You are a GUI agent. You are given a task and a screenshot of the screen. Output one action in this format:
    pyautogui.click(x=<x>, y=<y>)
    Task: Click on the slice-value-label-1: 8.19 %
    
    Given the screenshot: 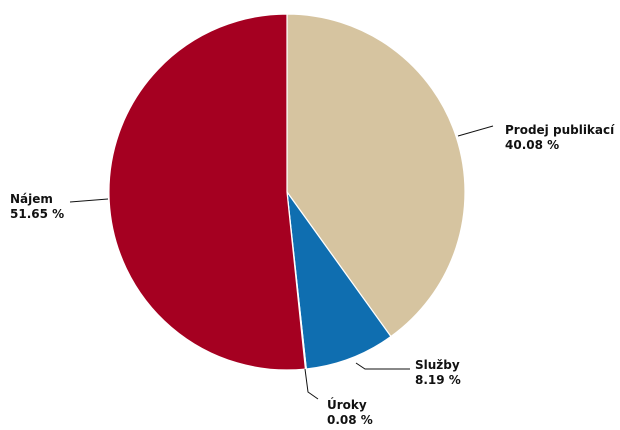 What is the action you would take?
    pyautogui.click(x=438, y=380)
    